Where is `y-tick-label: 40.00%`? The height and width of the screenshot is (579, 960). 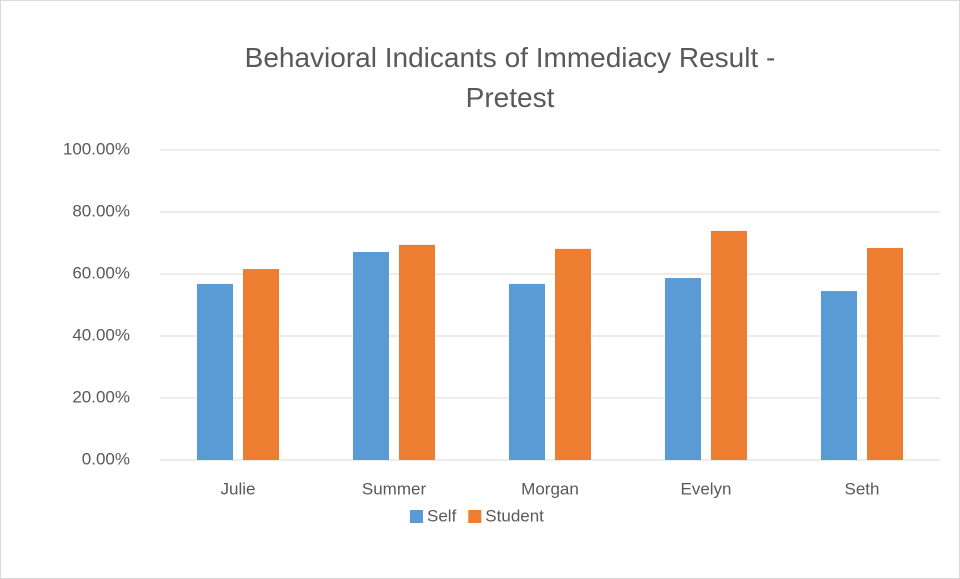
y-tick-label: 40.00% is located at coordinates (101, 334).